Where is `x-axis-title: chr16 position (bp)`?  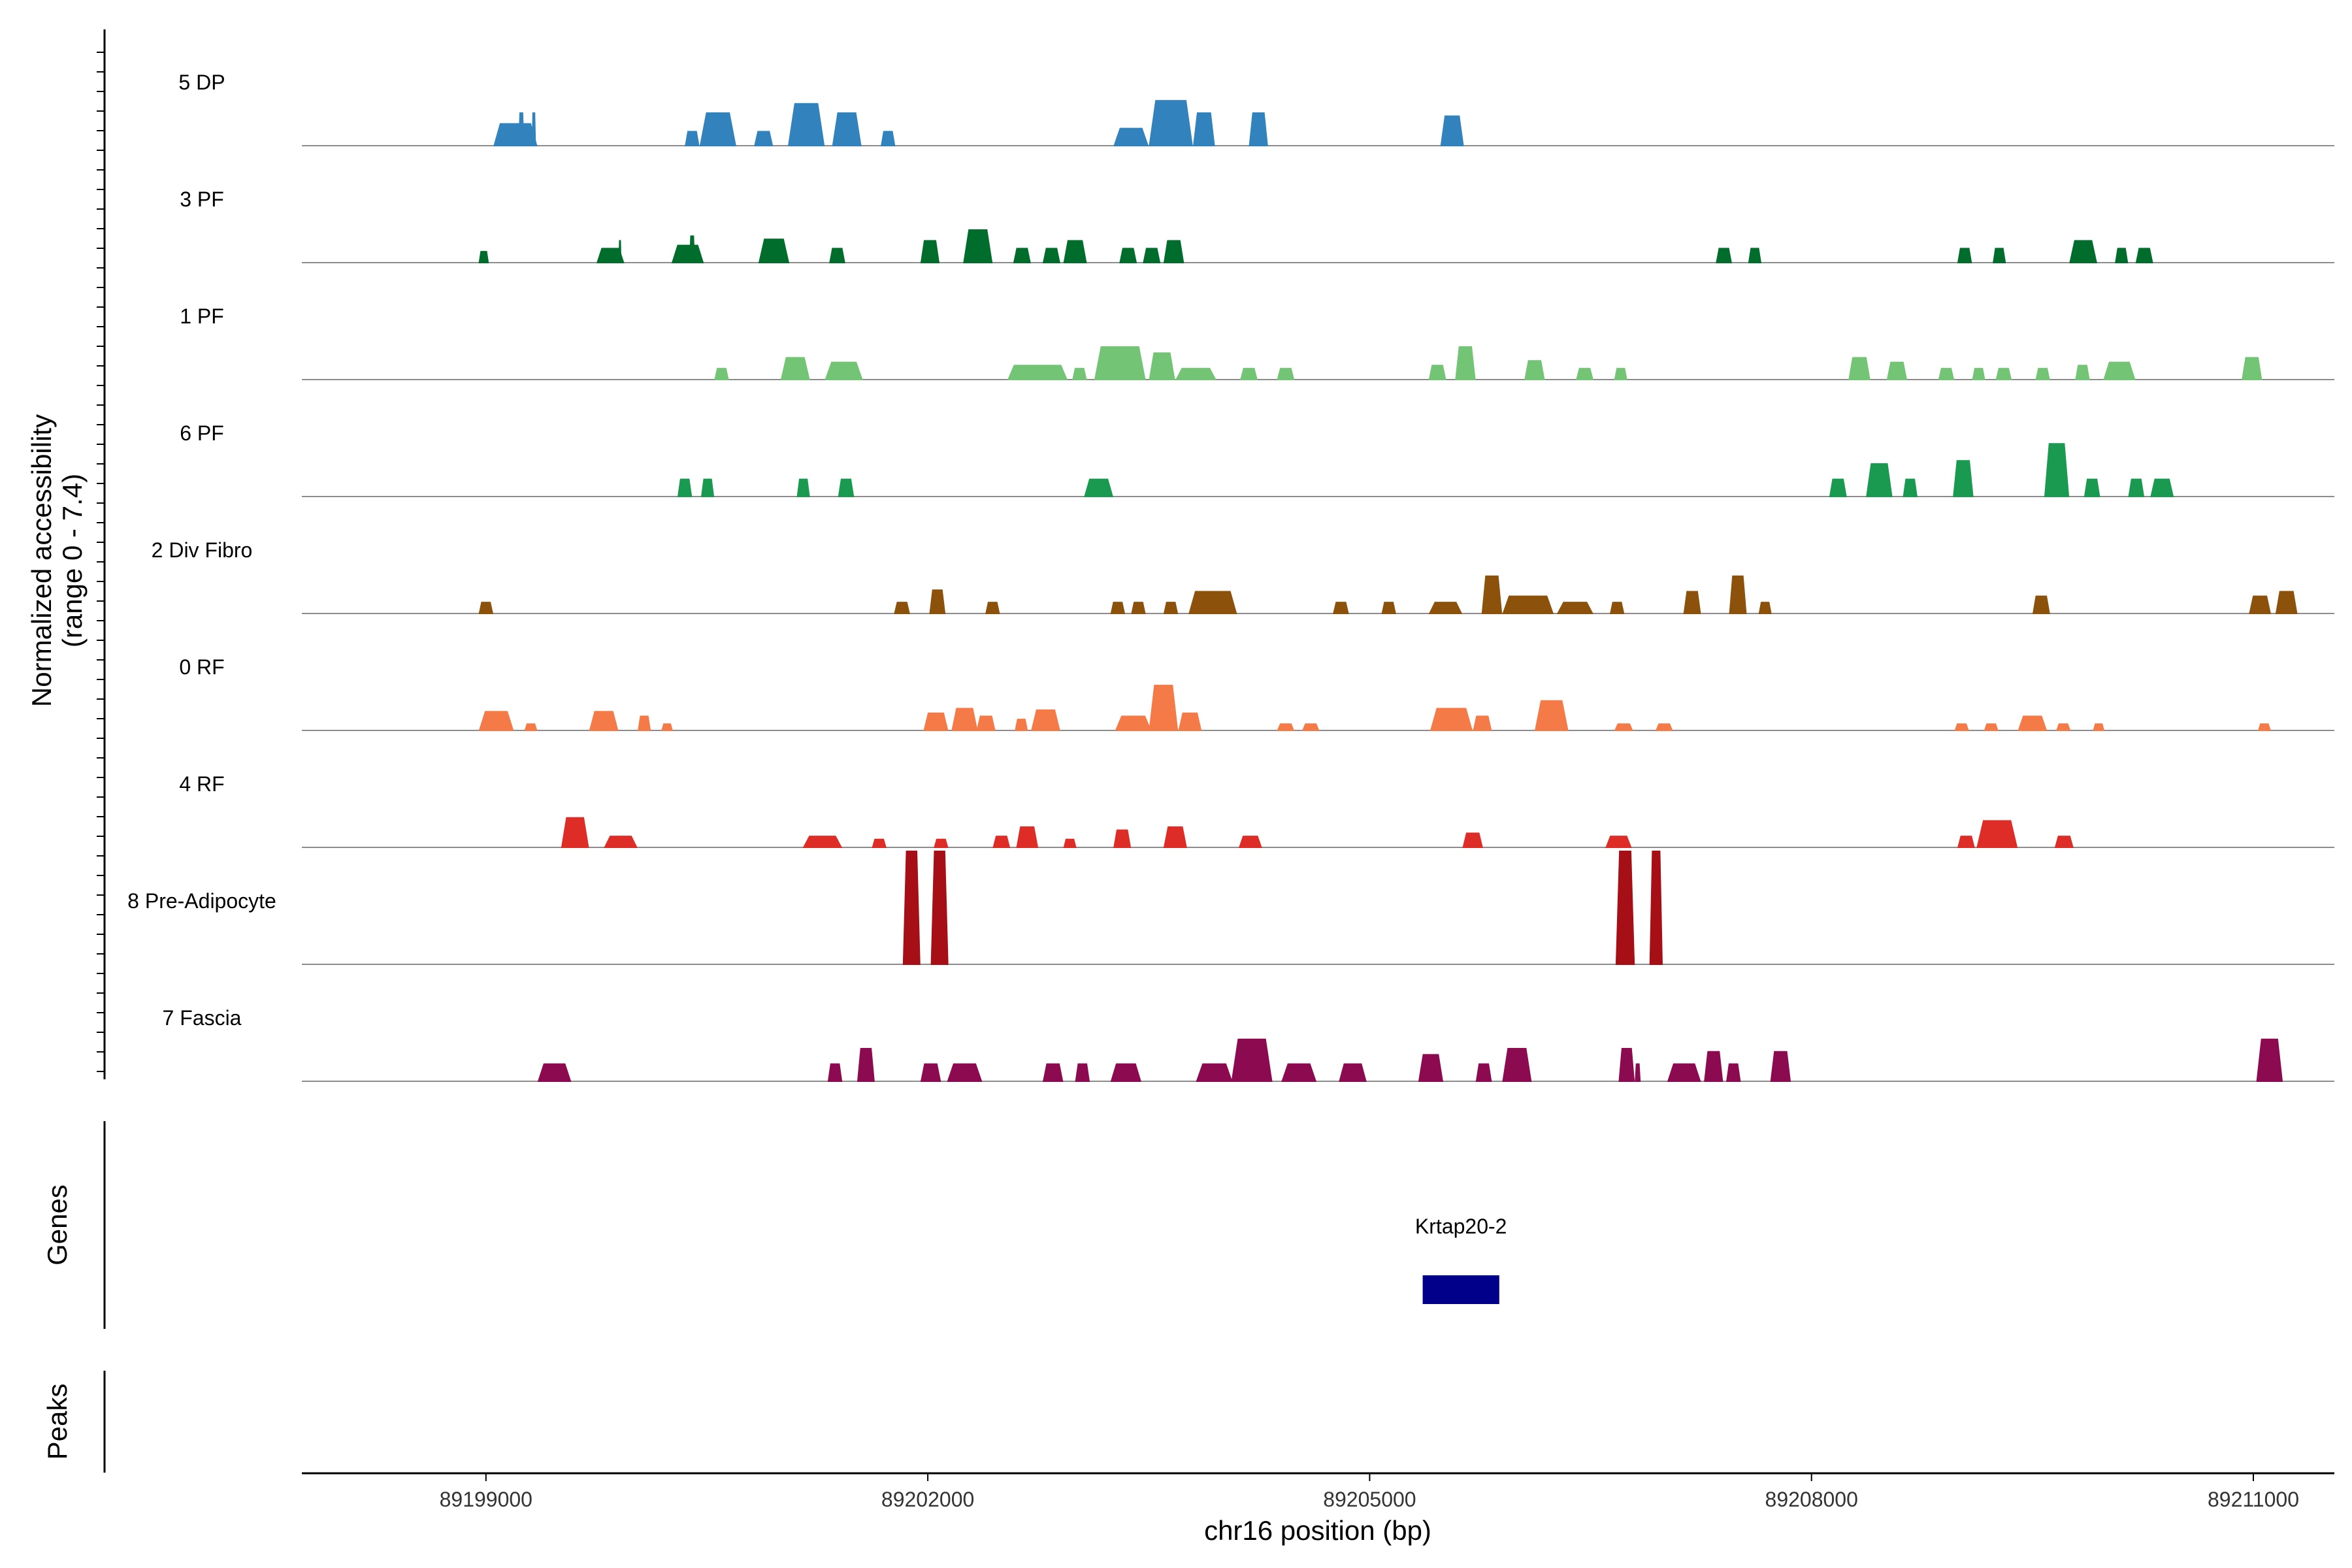
x-axis-title: chr16 position (bp) is located at coordinates (1317, 1530).